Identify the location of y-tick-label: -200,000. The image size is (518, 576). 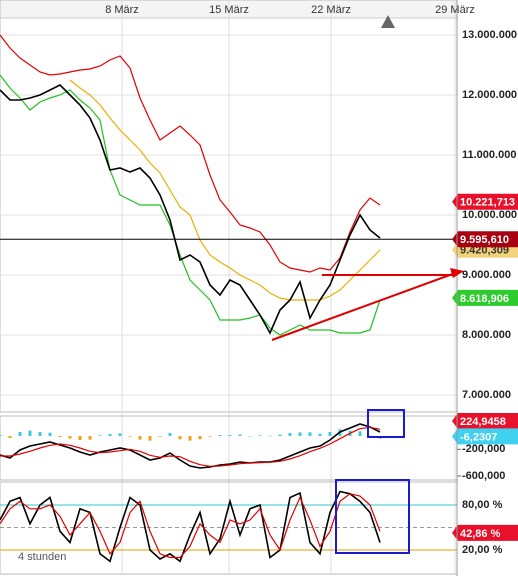
(483, 449).